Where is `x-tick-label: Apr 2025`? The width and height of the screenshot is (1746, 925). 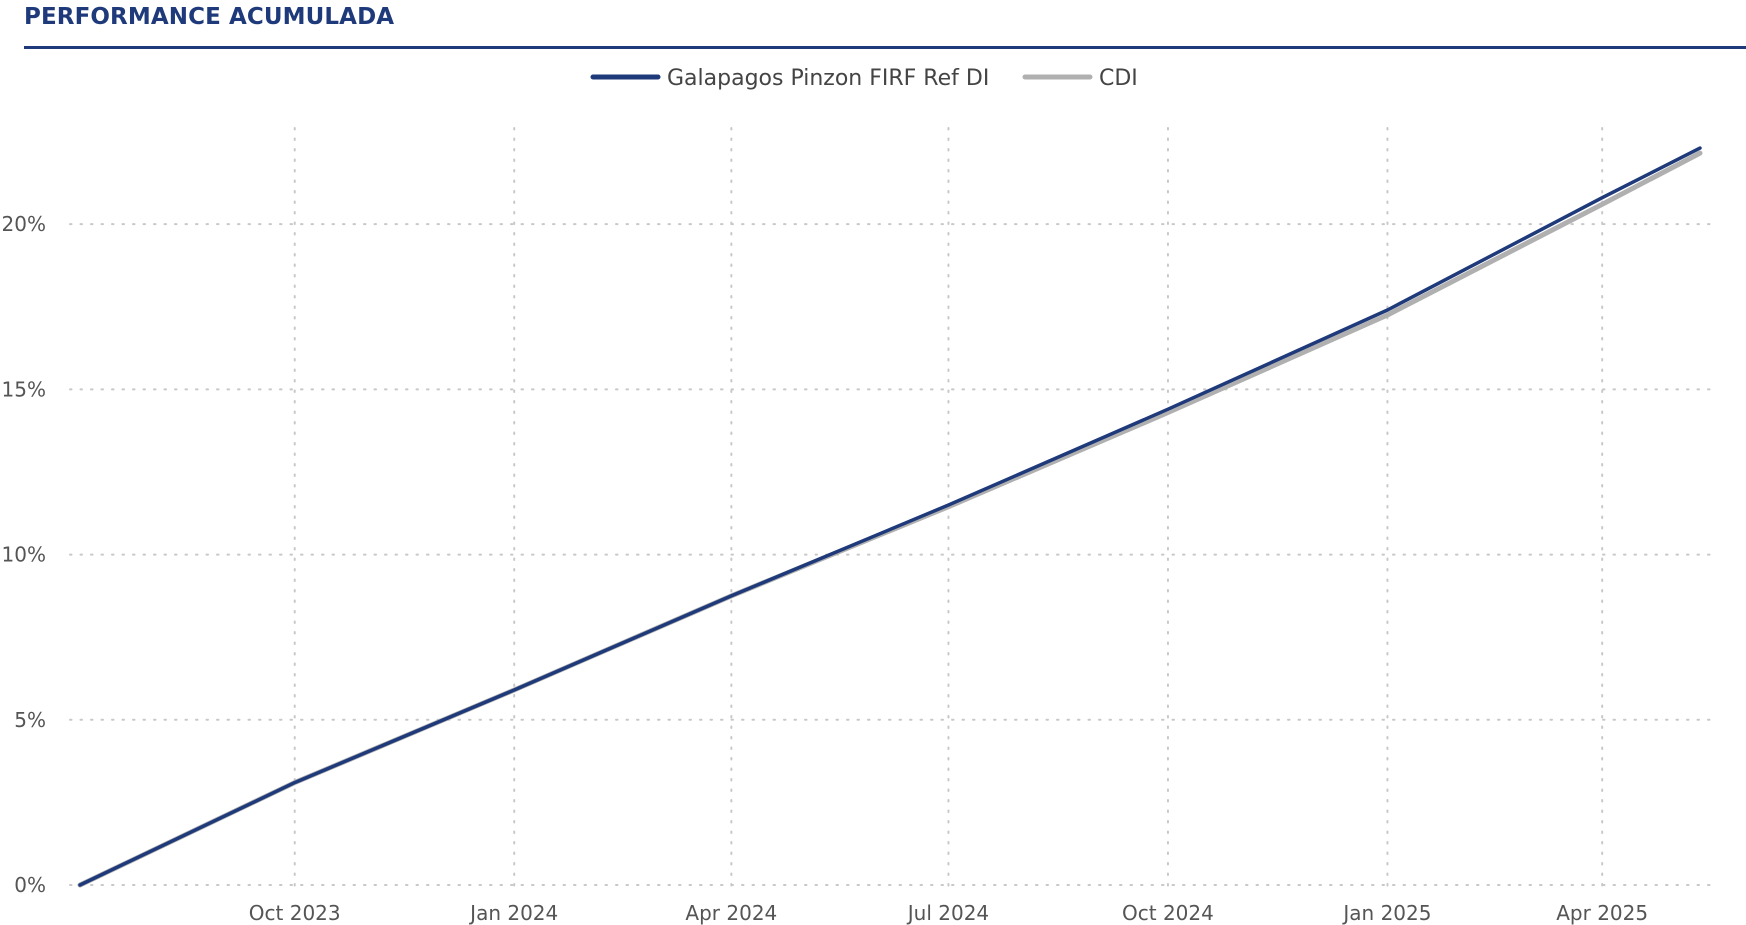
x-tick-label: Apr 2025 is located at coordinates (1602, 913).